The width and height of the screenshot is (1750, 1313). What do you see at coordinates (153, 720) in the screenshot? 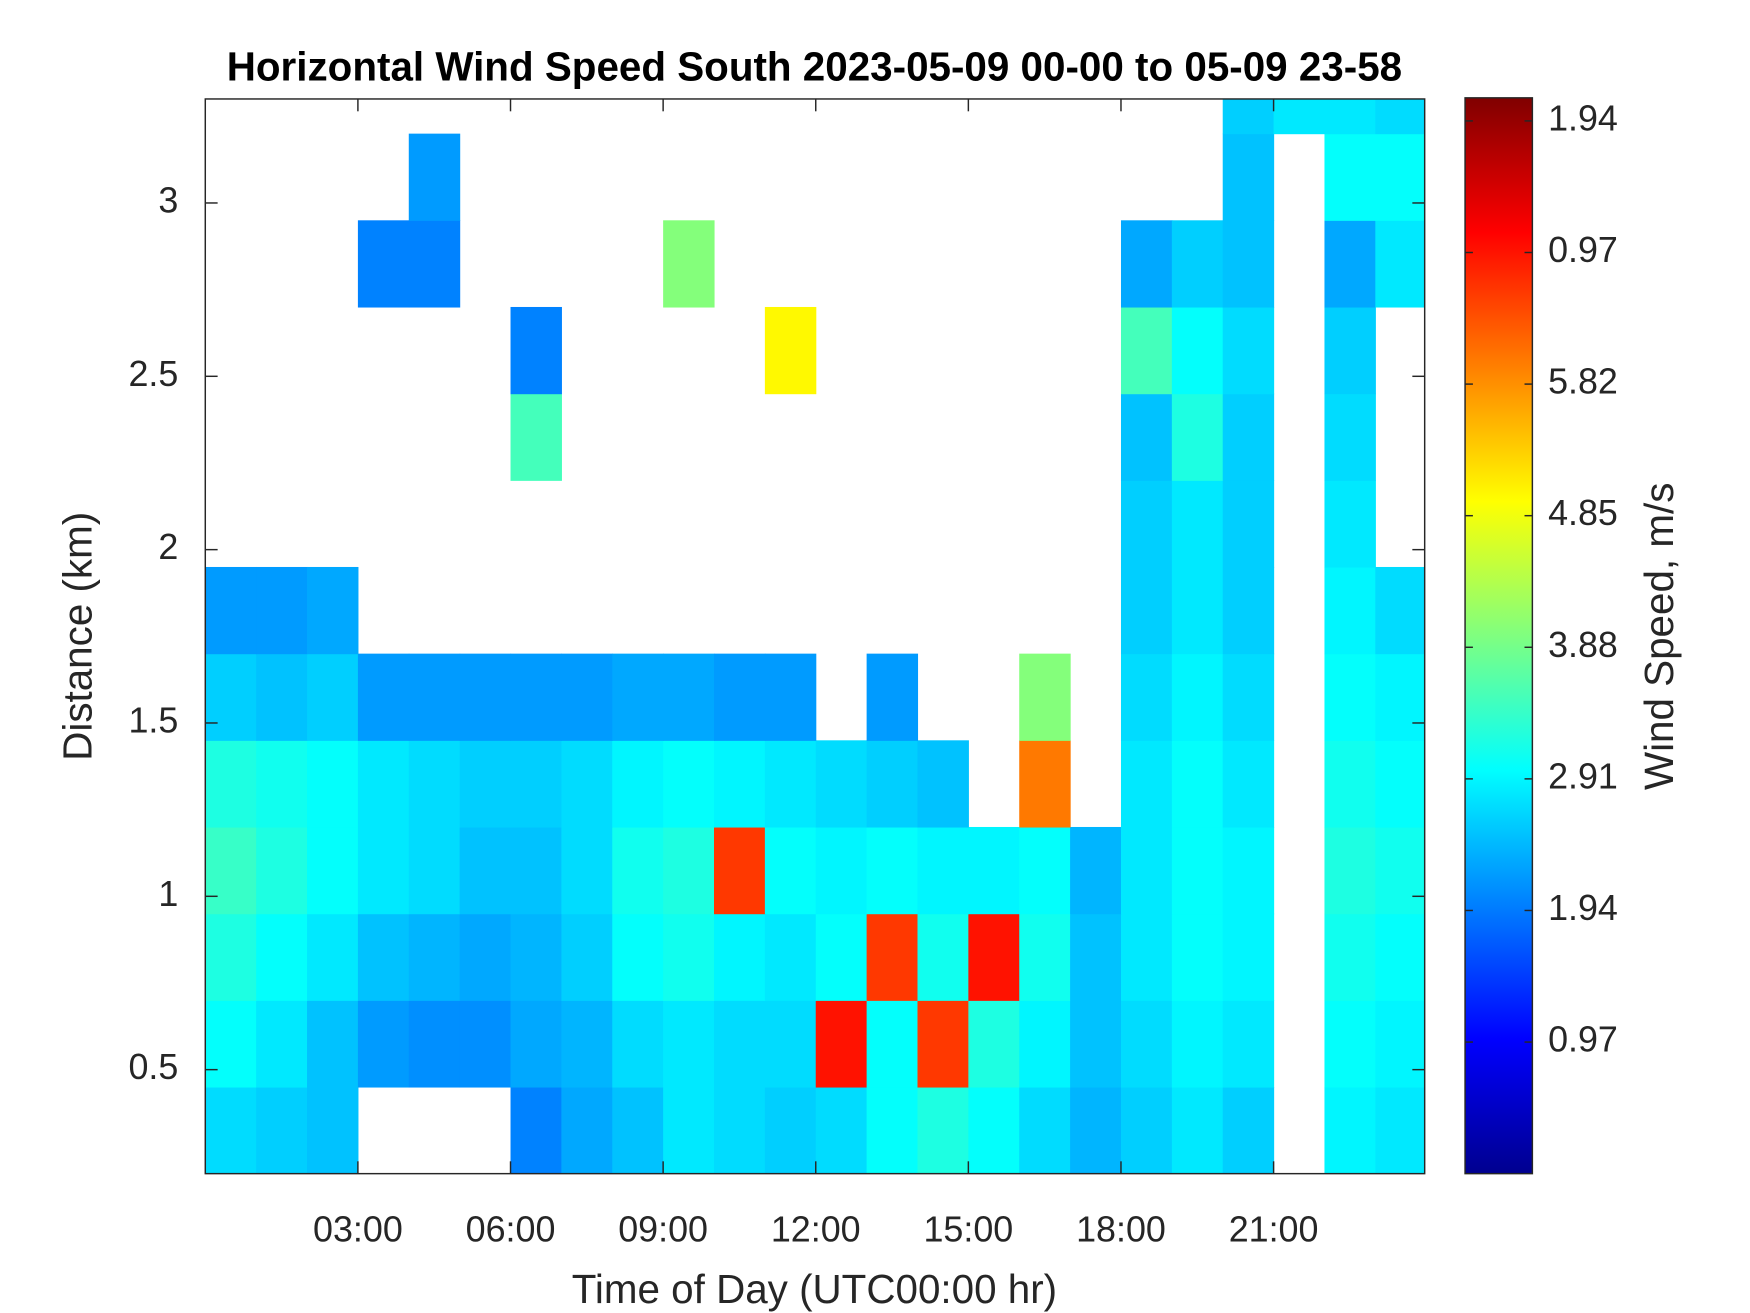
I see `y-tick-label: 1.5` at bounding box center [153, 720].